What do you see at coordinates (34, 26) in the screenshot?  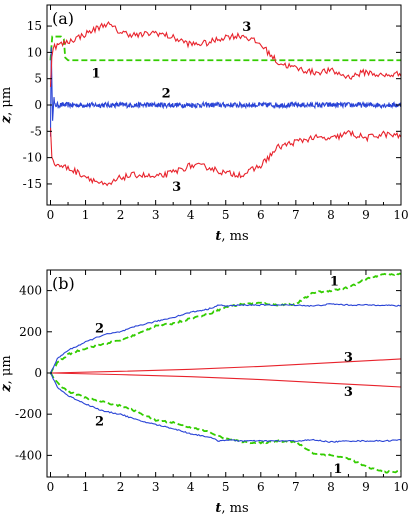 I see `y-tick-label: 15` at bounding box center [34, 26].